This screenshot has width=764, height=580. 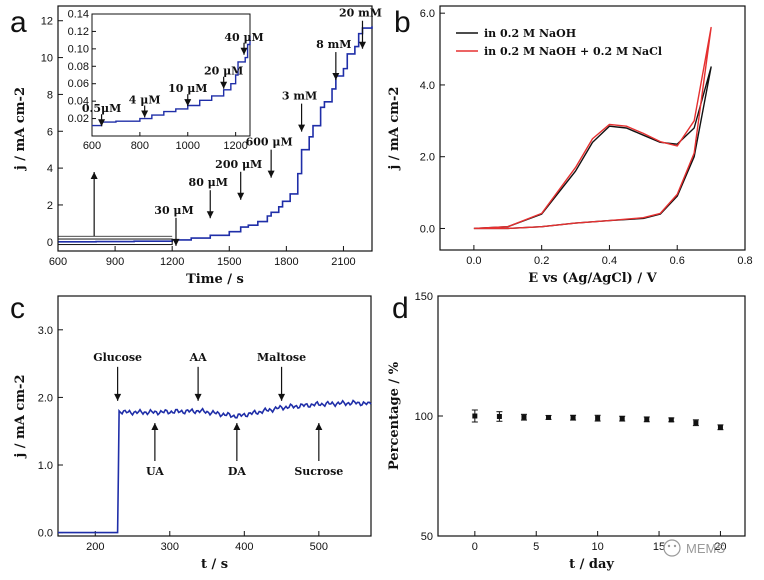 I want to click on panel-b-legend-label: in 0.2 M NaOH + 0.2 M NaCl, so click(x=573, y=51).